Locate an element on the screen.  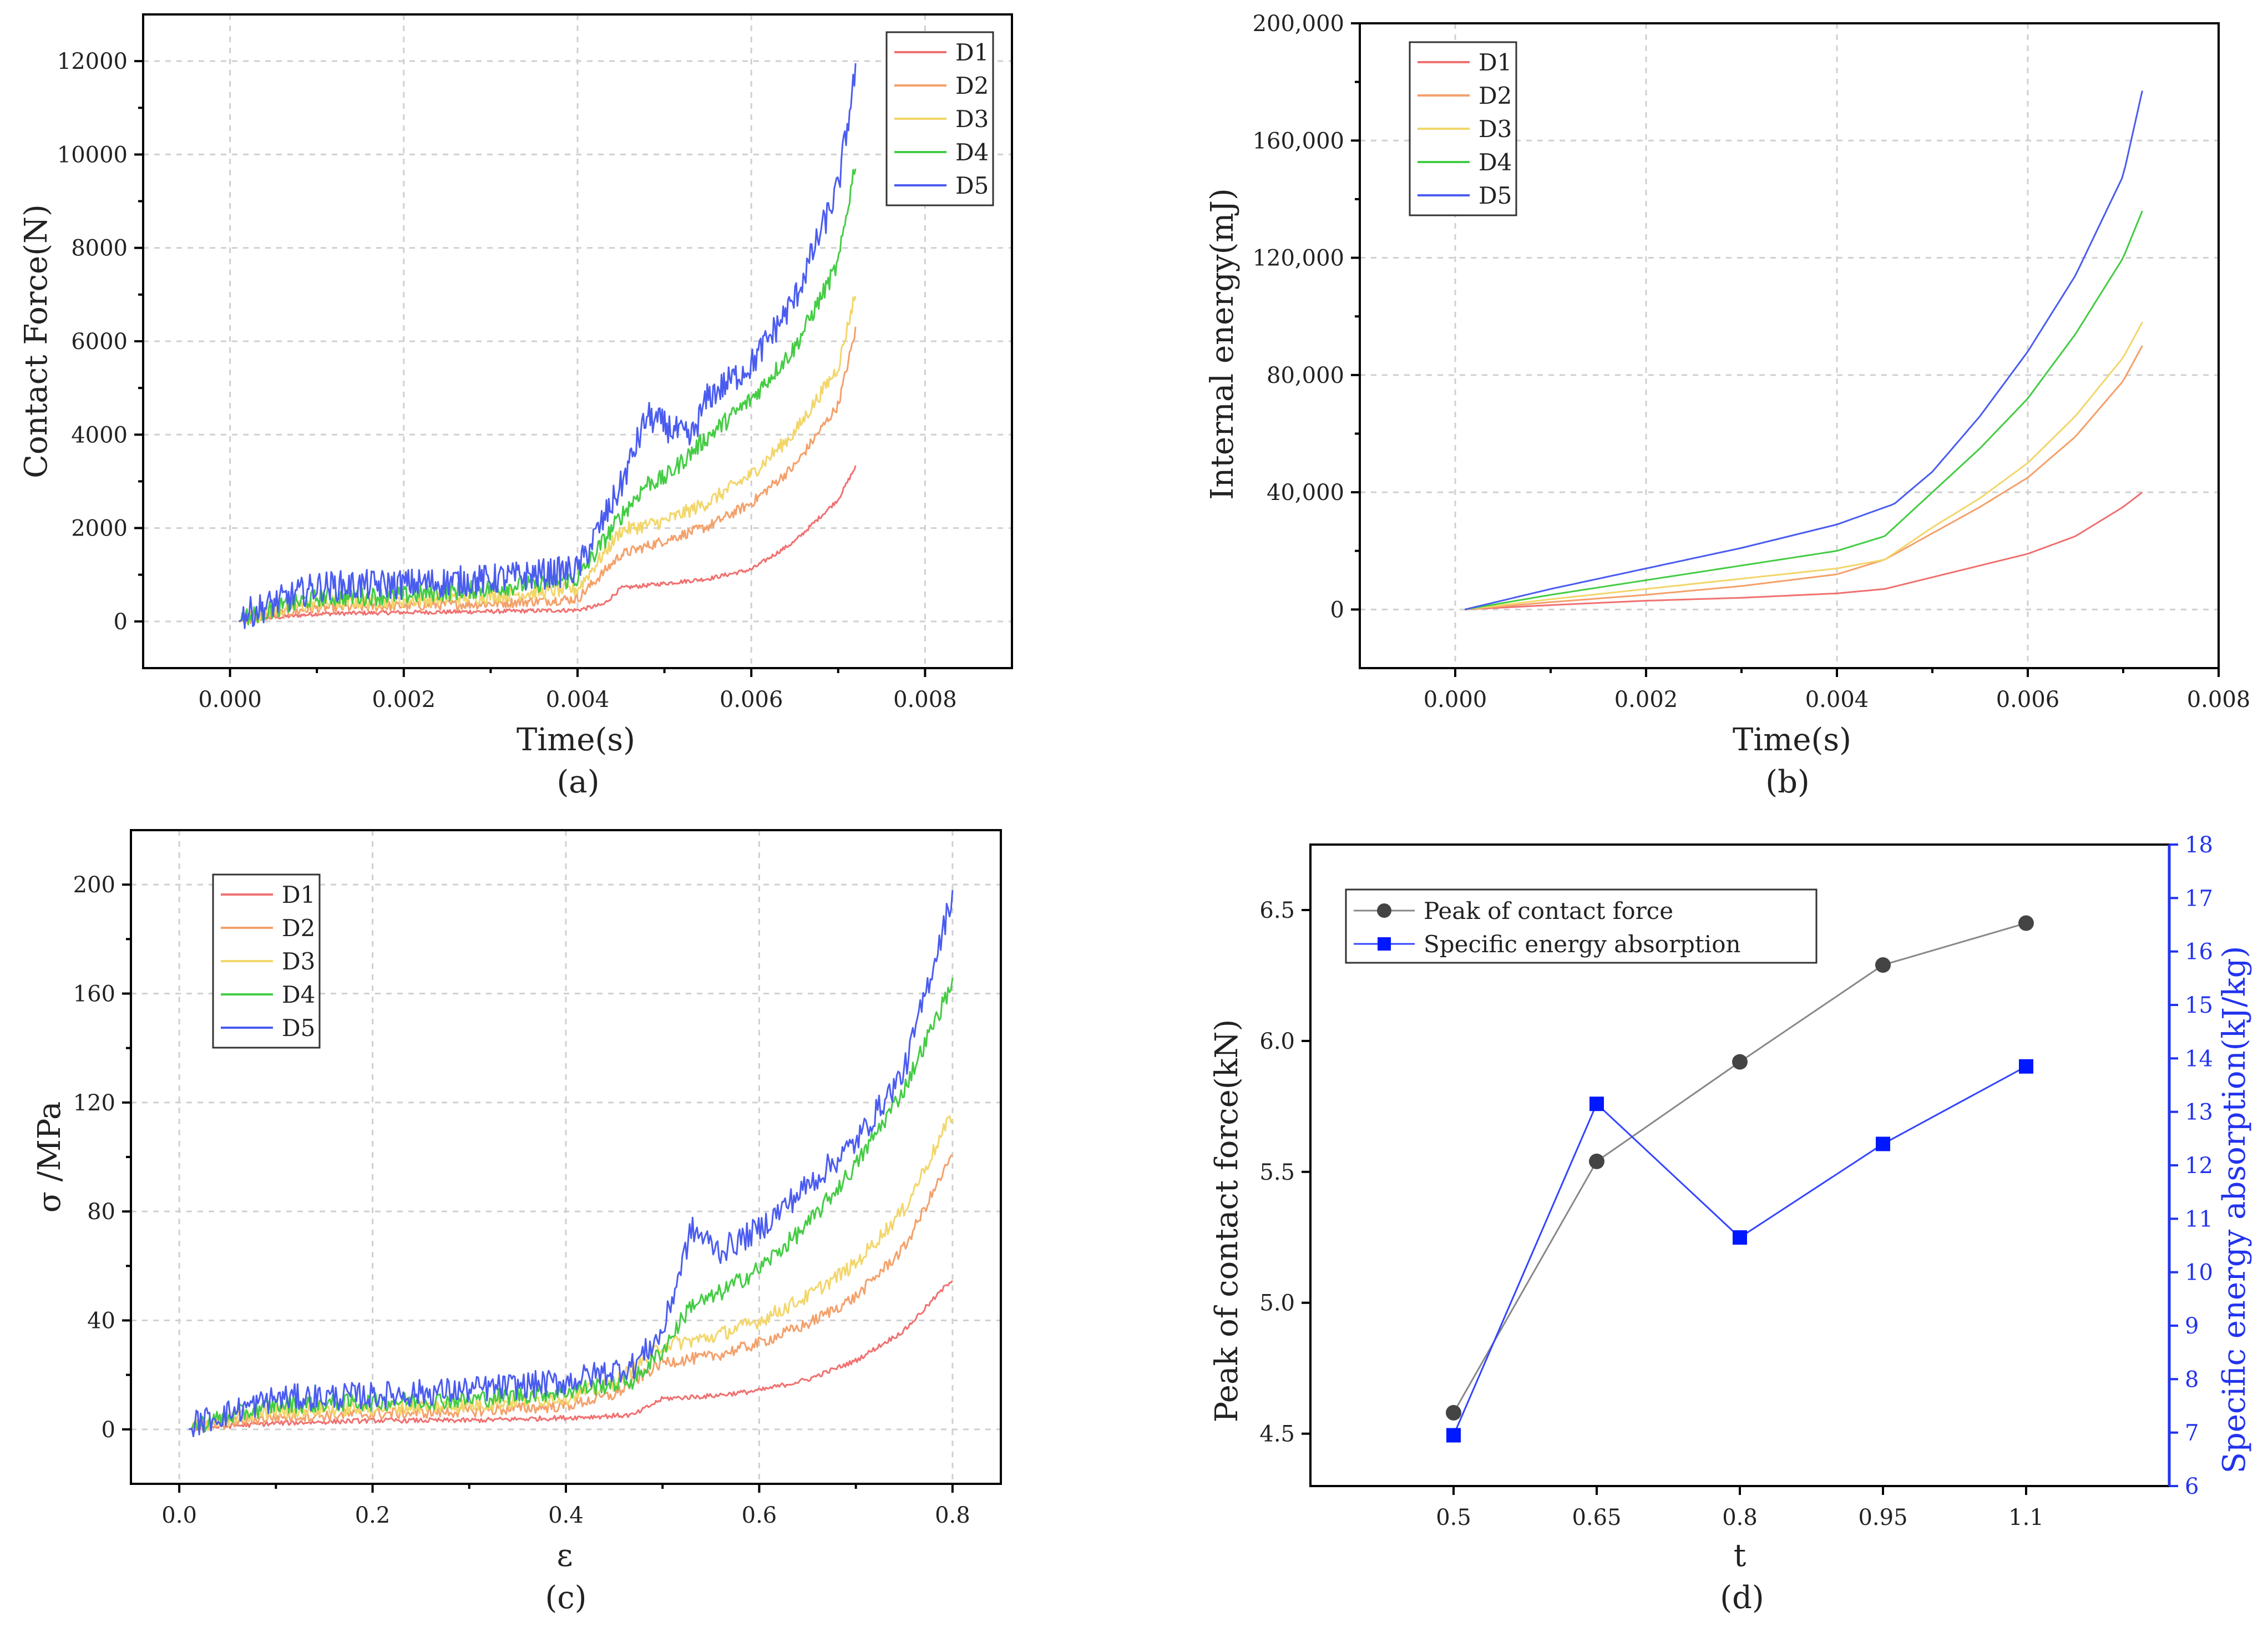
panel-c-series is located at coordinates (571, 1164).